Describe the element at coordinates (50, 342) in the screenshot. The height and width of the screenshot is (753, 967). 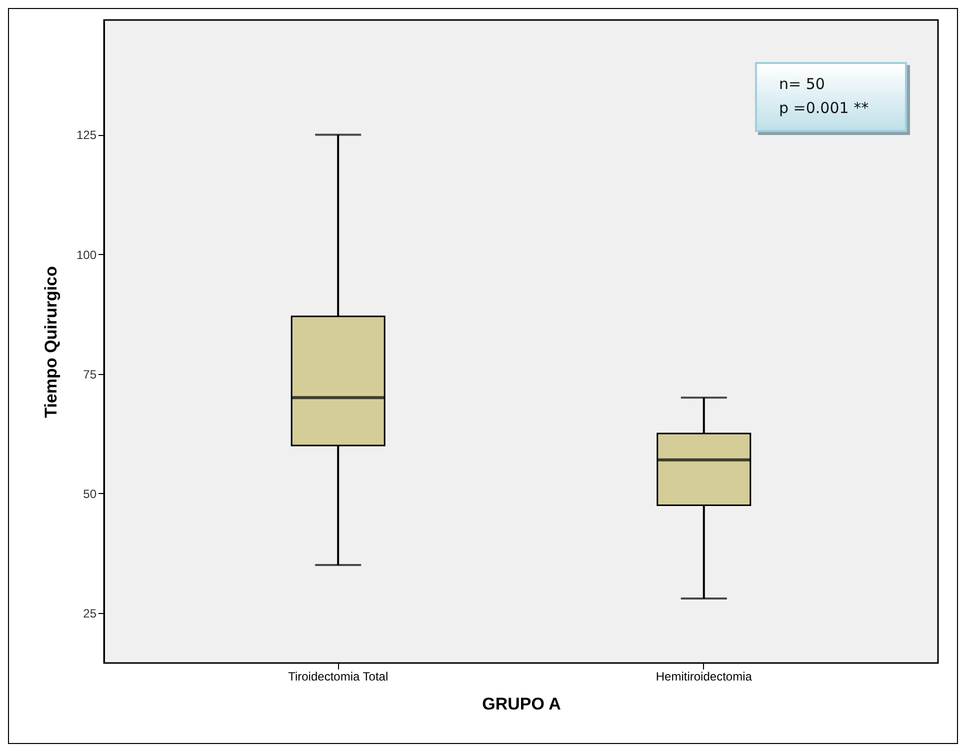
I see `y-axis-title: Tiempo Quirurgico` at that location.